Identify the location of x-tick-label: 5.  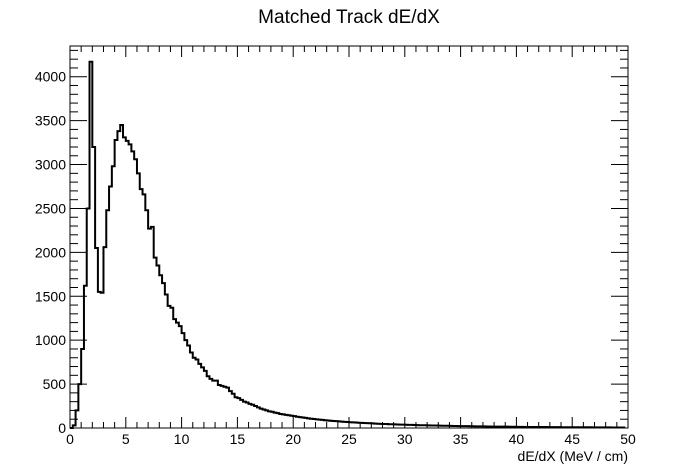
(126, 439).